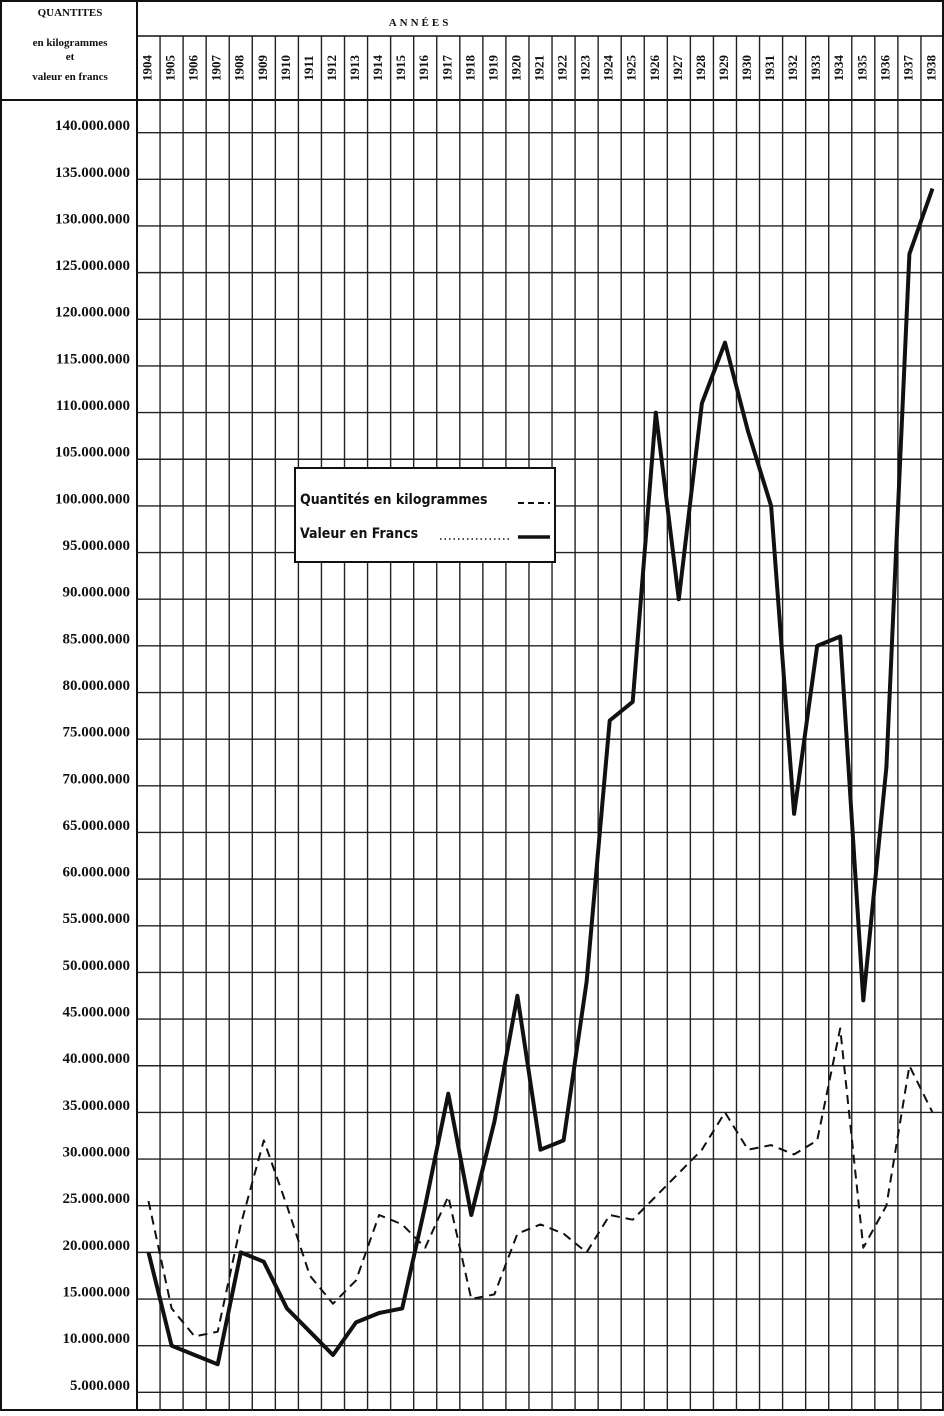 The height and width of the screenshot is (1416, 944). I want to click on x-tick-label: 1932, so click(792, 68).